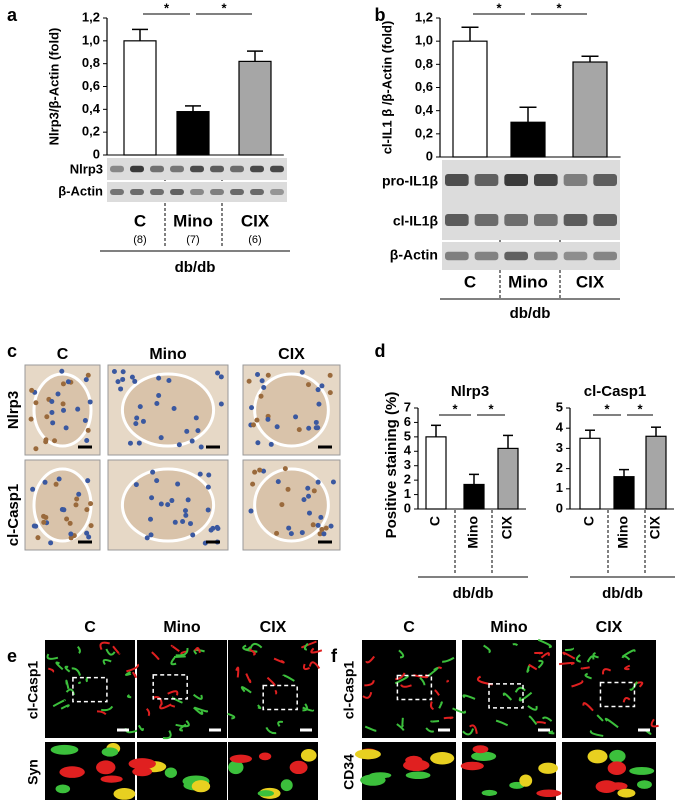 The height and width of the screenshot is (802, 685). What do you see at coordinates (170, 687) in the screenshot?
I see `zoom-box` at bounding box center [170, 687].